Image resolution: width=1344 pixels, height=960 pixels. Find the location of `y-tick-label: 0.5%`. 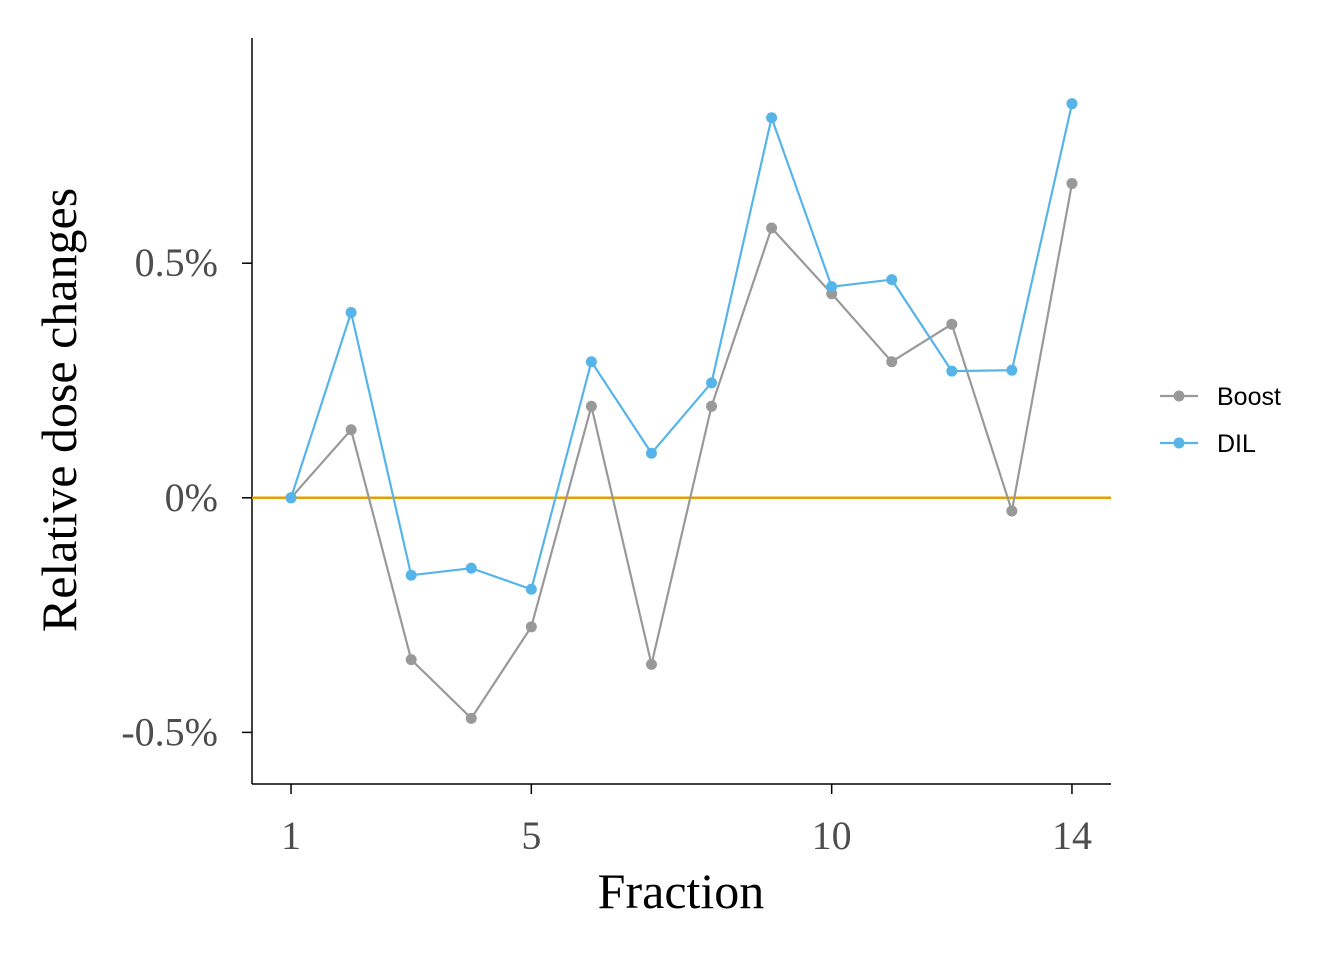

y-tick-label: 0.5% is located at coordinates (176, 262).